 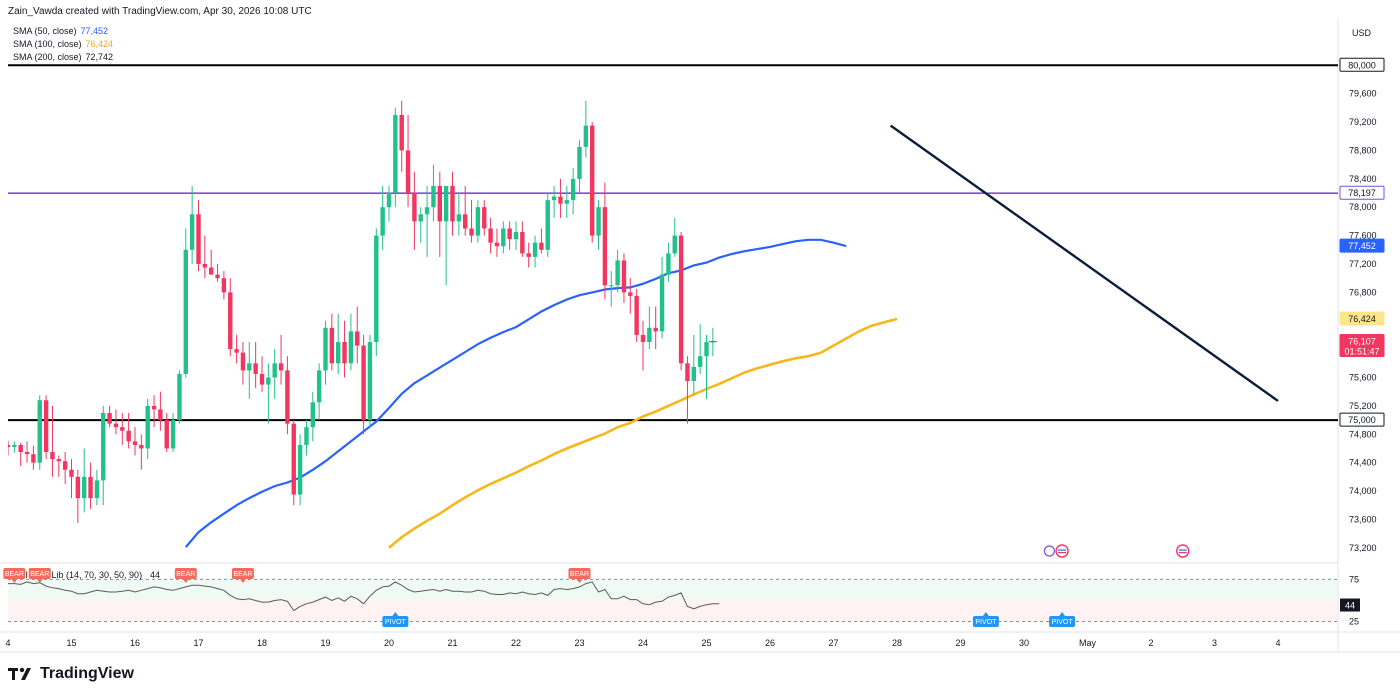 I want to click on descending-trendline, so click(x=1084, y=263).